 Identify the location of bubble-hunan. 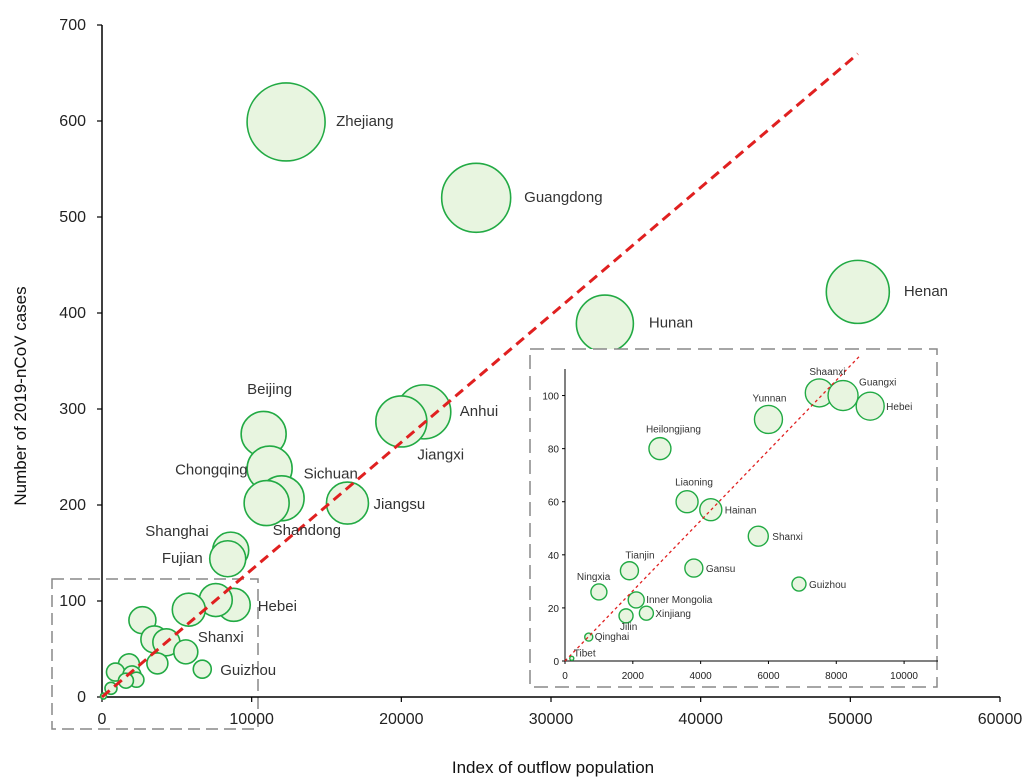
(605, 323).